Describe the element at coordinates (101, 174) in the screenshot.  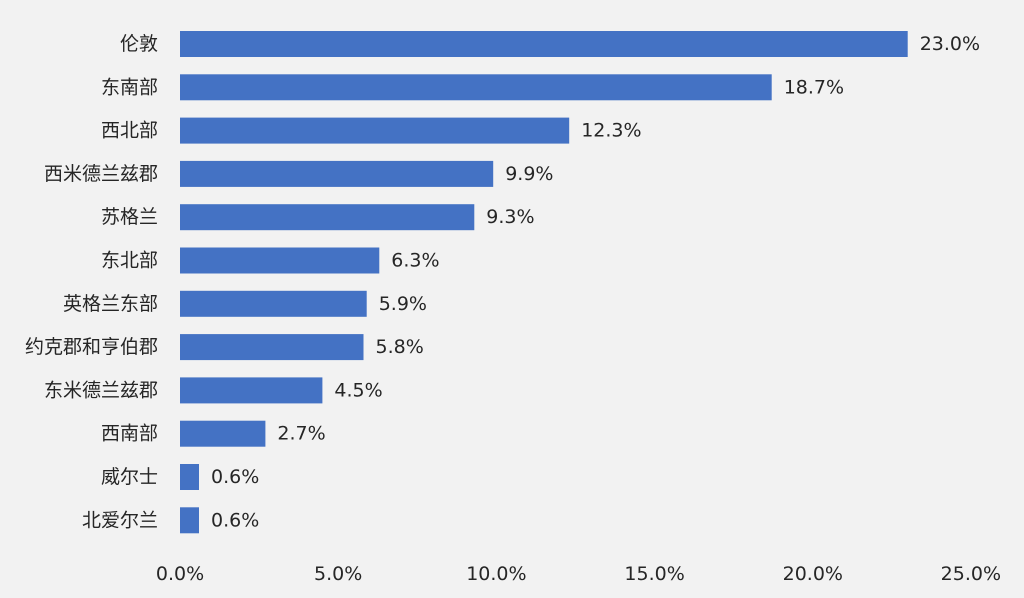
I see `category-label: 西米德兰兹郡` at that location.